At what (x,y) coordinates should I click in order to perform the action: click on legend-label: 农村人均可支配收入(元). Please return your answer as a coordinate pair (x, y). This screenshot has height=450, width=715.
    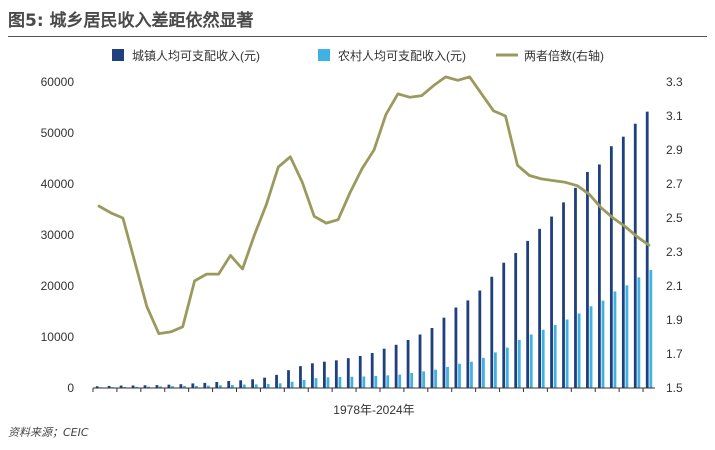
    Looking at the image, I should click on (402, 56).